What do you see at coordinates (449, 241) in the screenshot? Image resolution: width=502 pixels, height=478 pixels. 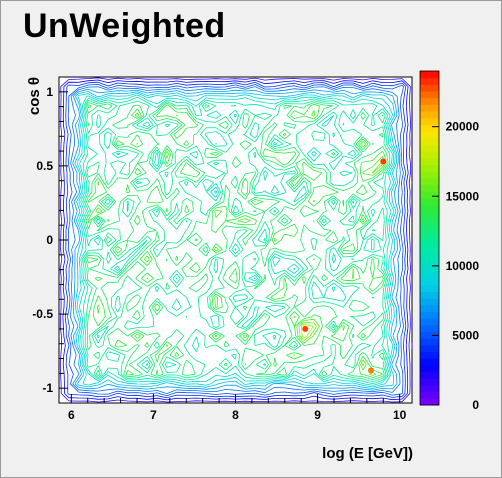 I see `colorbar: 0 5000 10000 15000 20000` at bounding box center [449, 241].